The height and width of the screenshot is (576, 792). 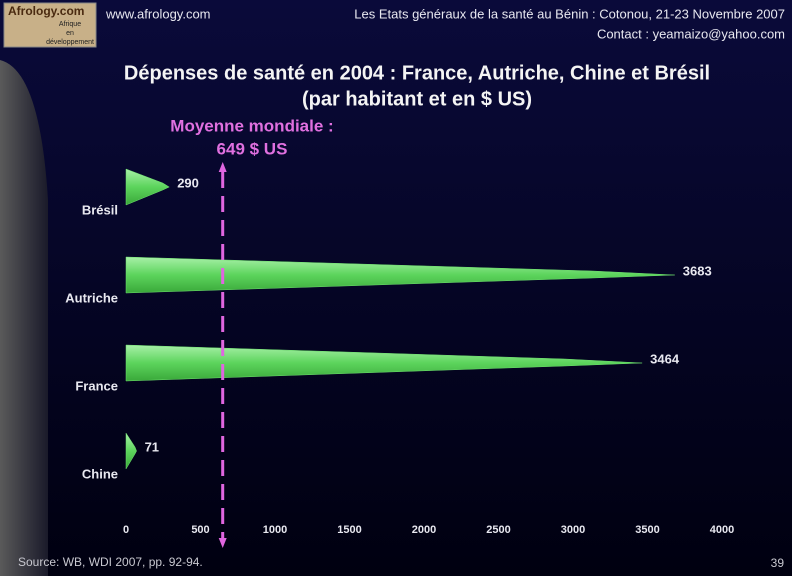 What do you see at coordinates (70, 24) in the screenshot?
I see `logo-text: Afrique` at bounding box center [70, 24].